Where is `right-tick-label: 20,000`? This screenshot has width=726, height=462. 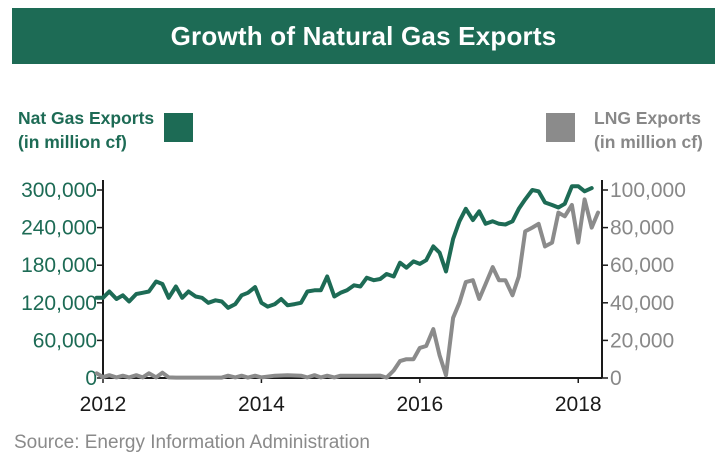 right-tick-label: 20,000 is located at coordinates (642, 340).